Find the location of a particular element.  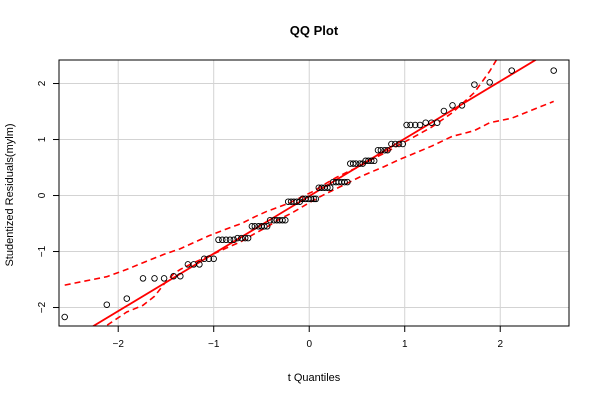

y-tick-label: −2 is located at coordinates (42, 307).